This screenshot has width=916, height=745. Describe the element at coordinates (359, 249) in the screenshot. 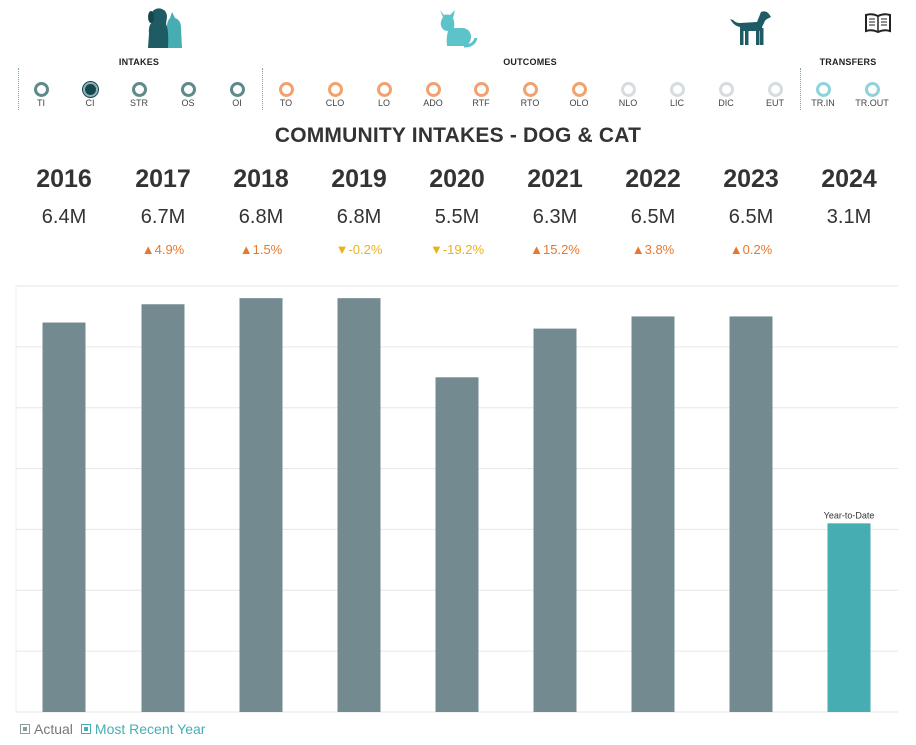

I see `year-change-2019: ▼-0.2%` at that location.